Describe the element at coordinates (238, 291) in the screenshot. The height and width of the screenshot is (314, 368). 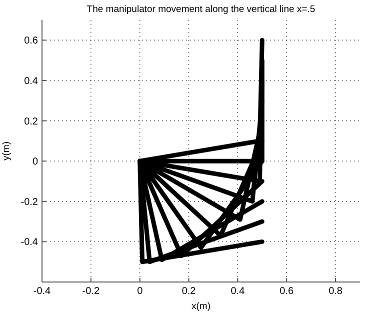
I see `x-tick-label: 0.4` at that location.